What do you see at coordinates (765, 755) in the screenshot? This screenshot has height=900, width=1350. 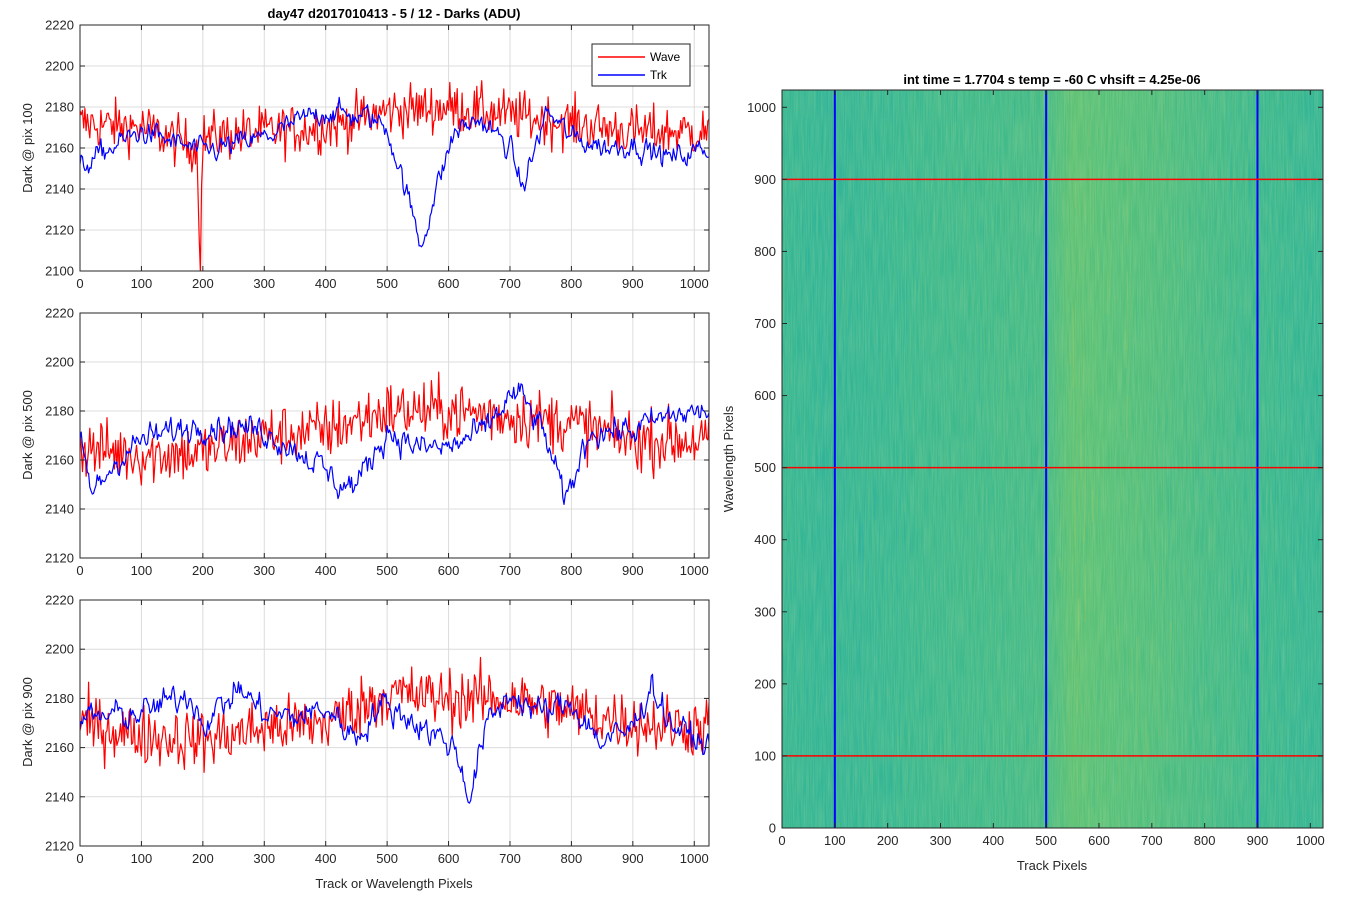 I see `y-tick-label: 100` at bounding box center [765, 755].